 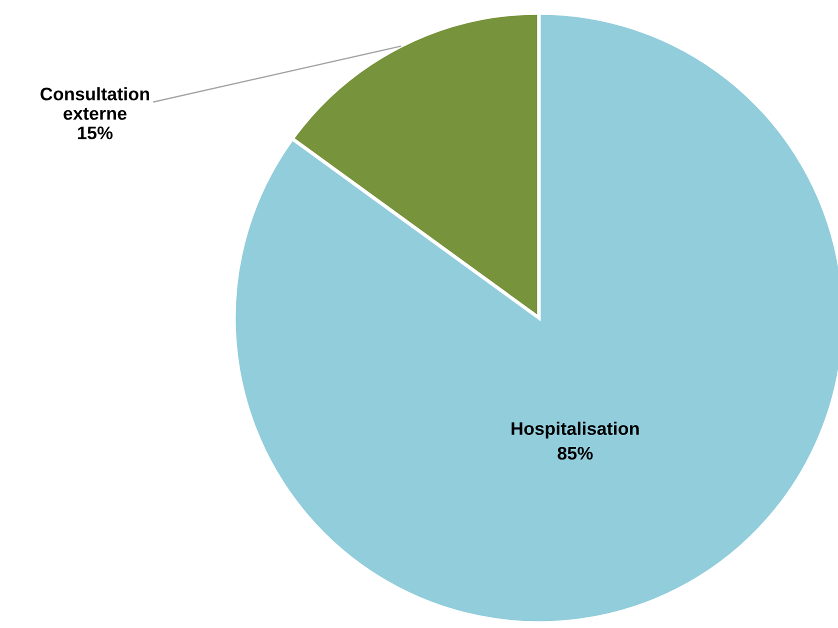 I want to click on data-label: 15%, so click(x=95, y=133).